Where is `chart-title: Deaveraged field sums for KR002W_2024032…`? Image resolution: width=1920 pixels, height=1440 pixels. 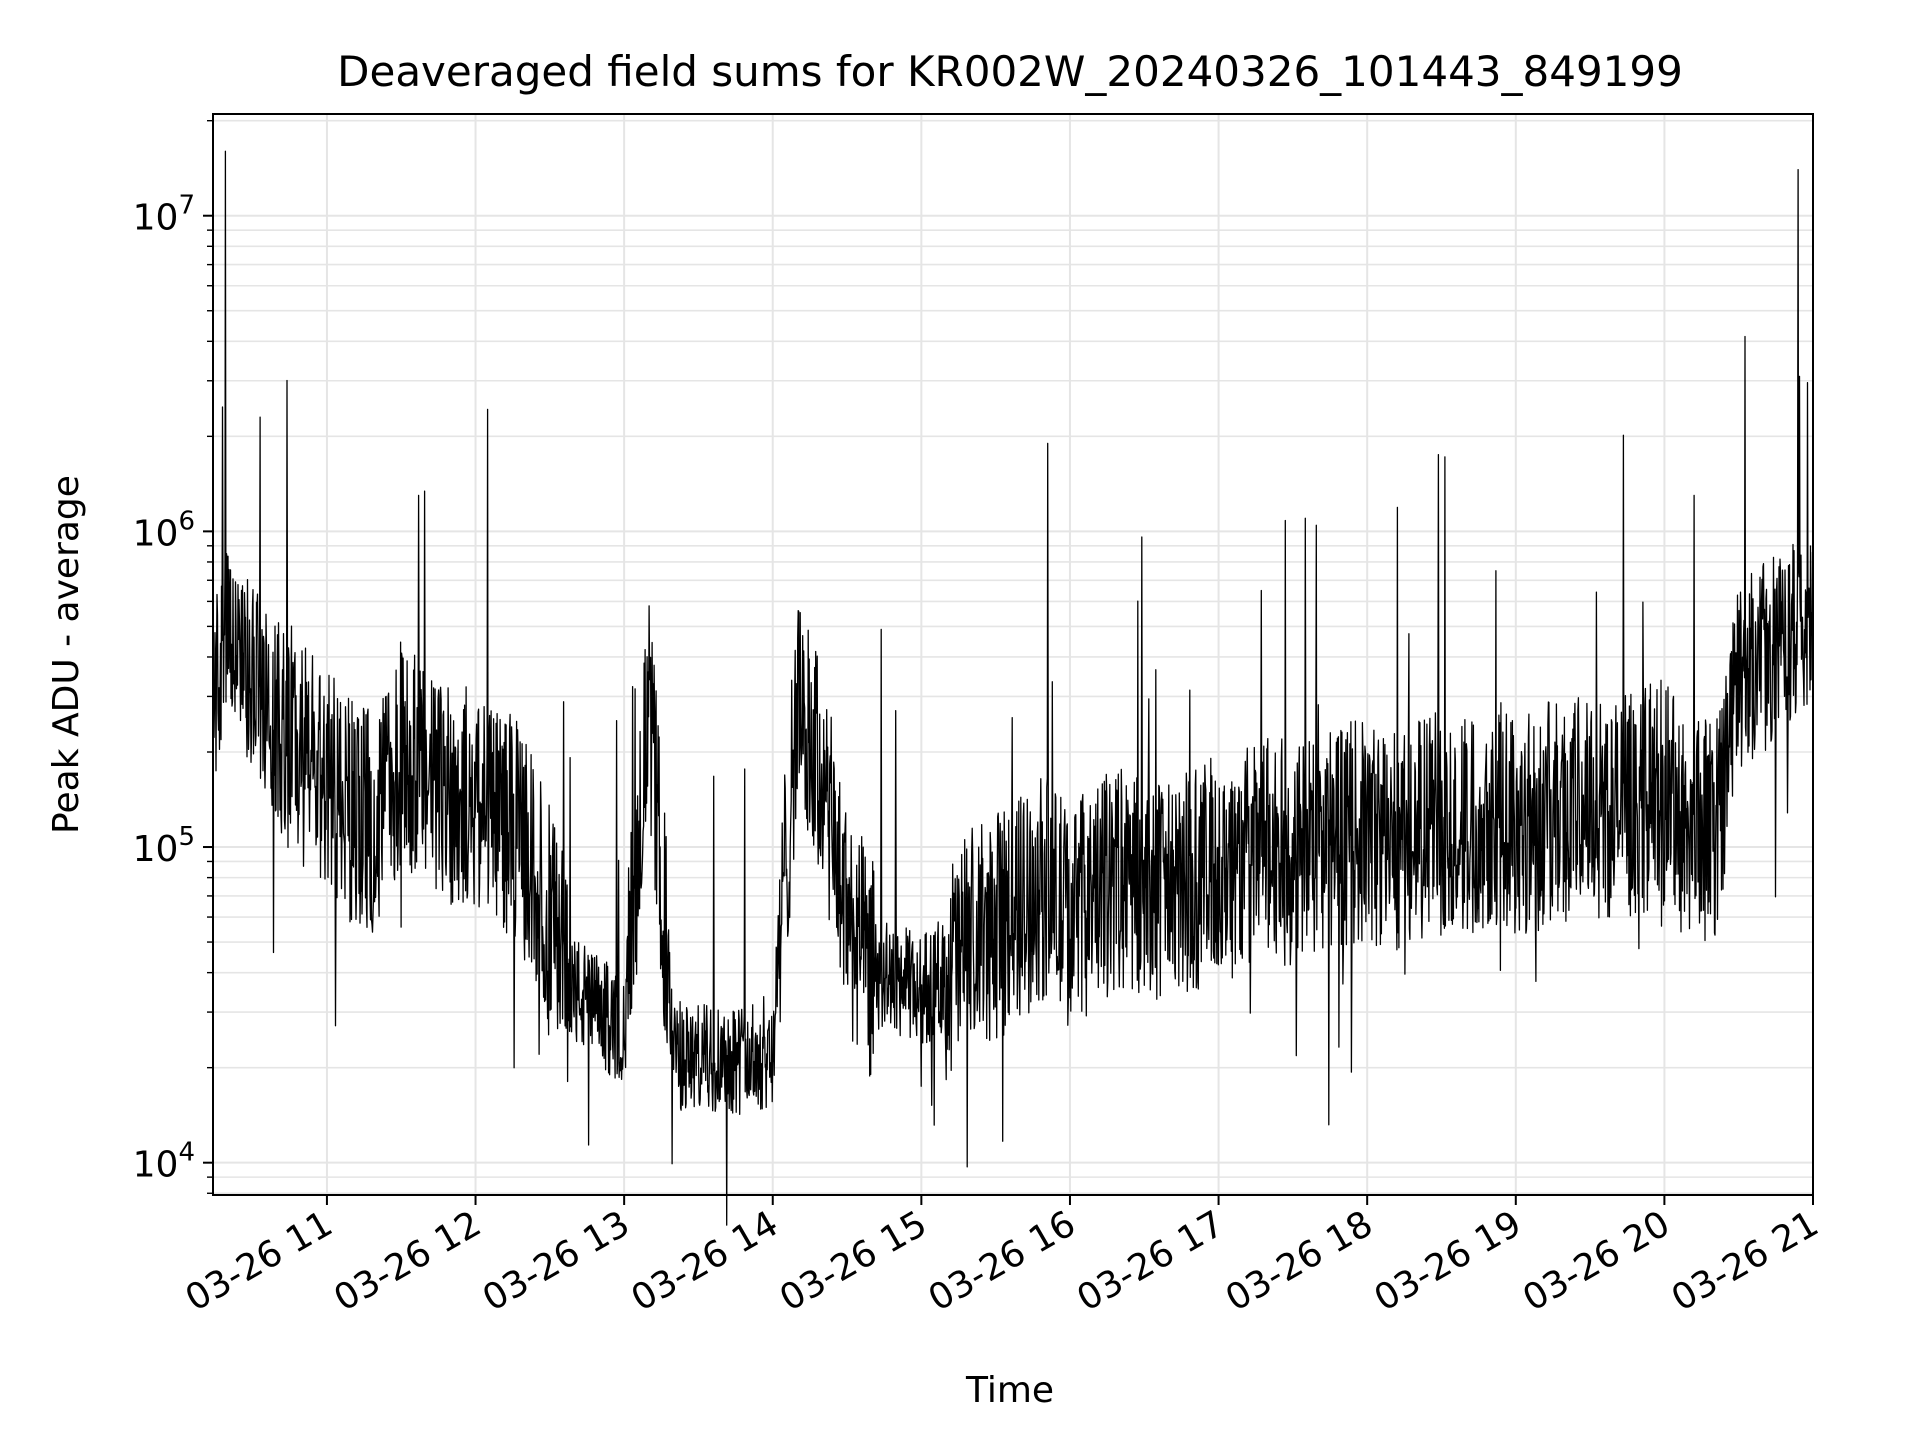 chart-title: Deaveraged field sums for KR002W_2024032… is located at coordinates (1010, 71).